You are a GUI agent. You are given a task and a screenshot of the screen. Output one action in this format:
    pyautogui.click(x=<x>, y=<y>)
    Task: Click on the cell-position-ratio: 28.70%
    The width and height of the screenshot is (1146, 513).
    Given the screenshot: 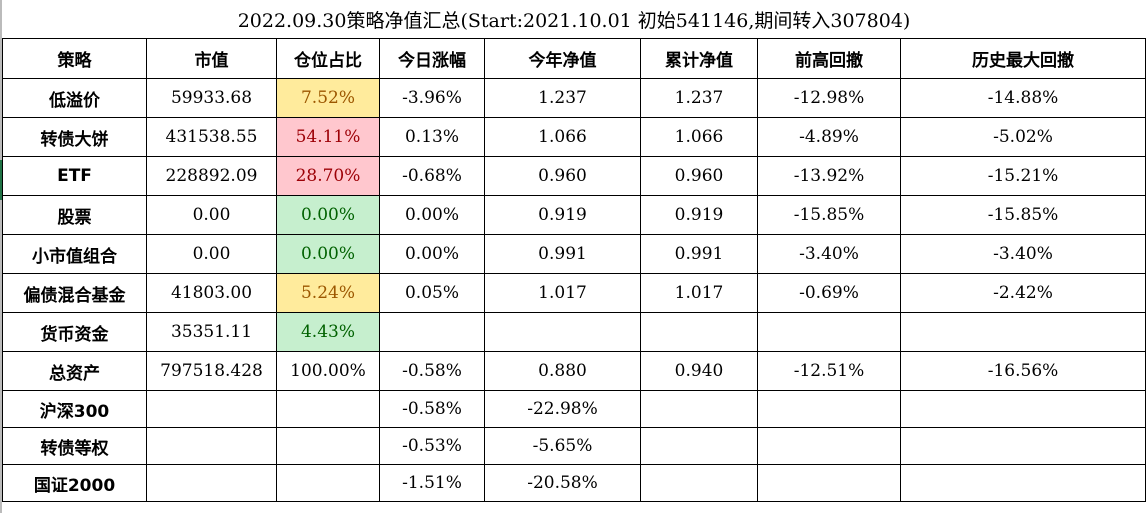 What is the action you would take?
    pyautogui.click(x=328, y=176)
    